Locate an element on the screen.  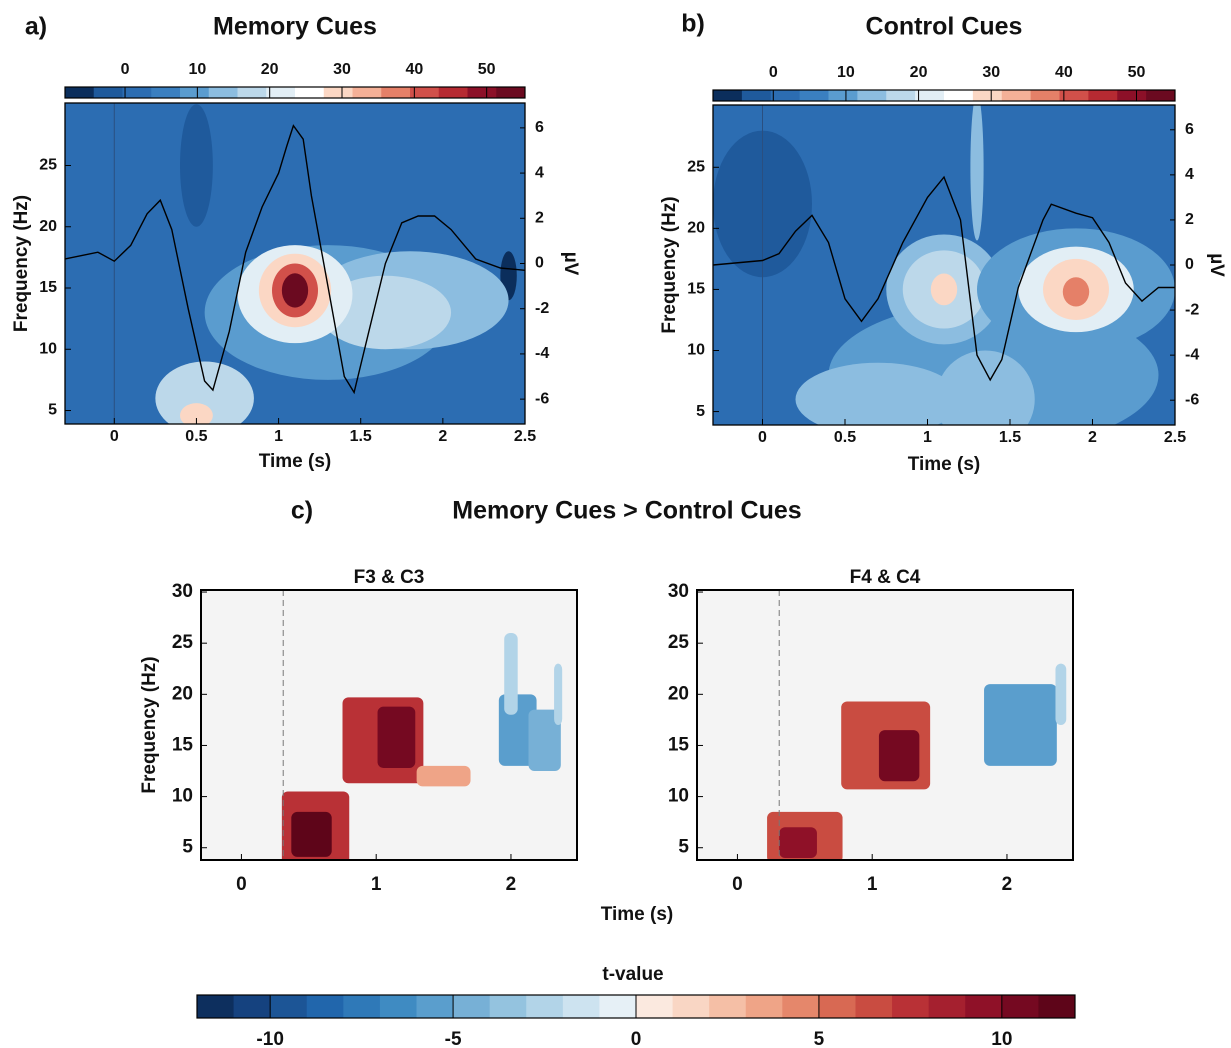
colorbar-tick-label: 50 is located at coordinates (1137, 72).